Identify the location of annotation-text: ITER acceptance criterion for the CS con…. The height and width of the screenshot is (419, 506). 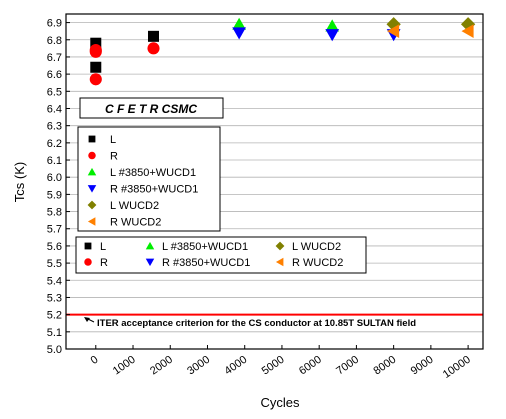
(256, 323).